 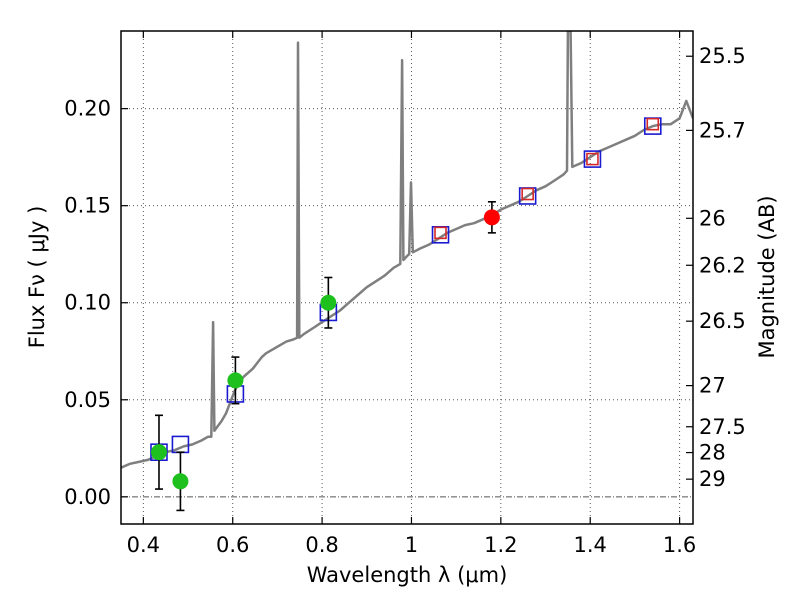 I want to click on x-tick-label: 0.8, so click(x=321, y=545).